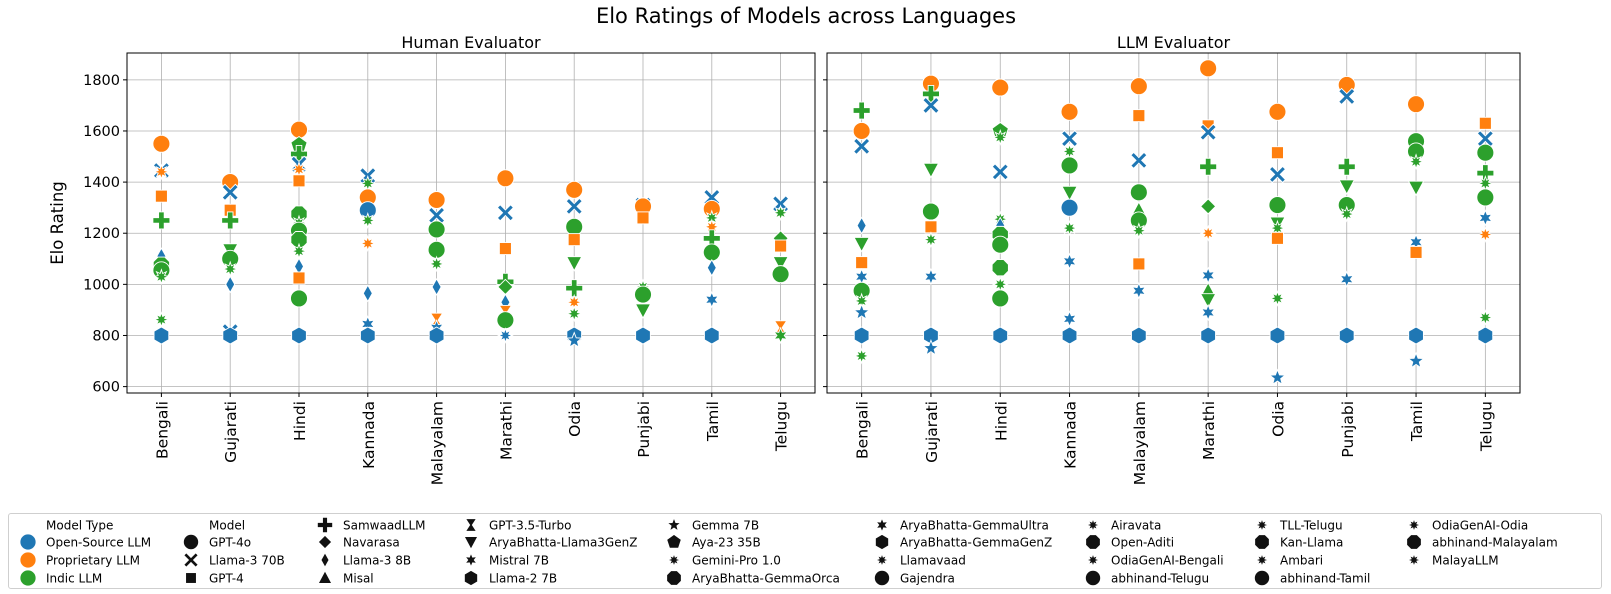  I want to click on legend-label: AryaBhatta-GemmaUltra, so click(974, 526).